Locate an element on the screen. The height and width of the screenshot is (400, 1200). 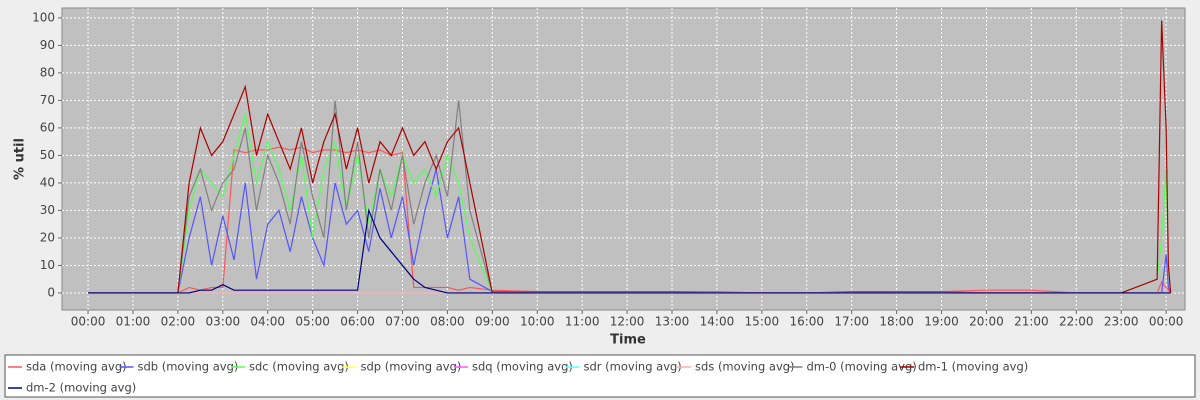
x-tick-label: 17:00 is located at coordinates (851, 322).